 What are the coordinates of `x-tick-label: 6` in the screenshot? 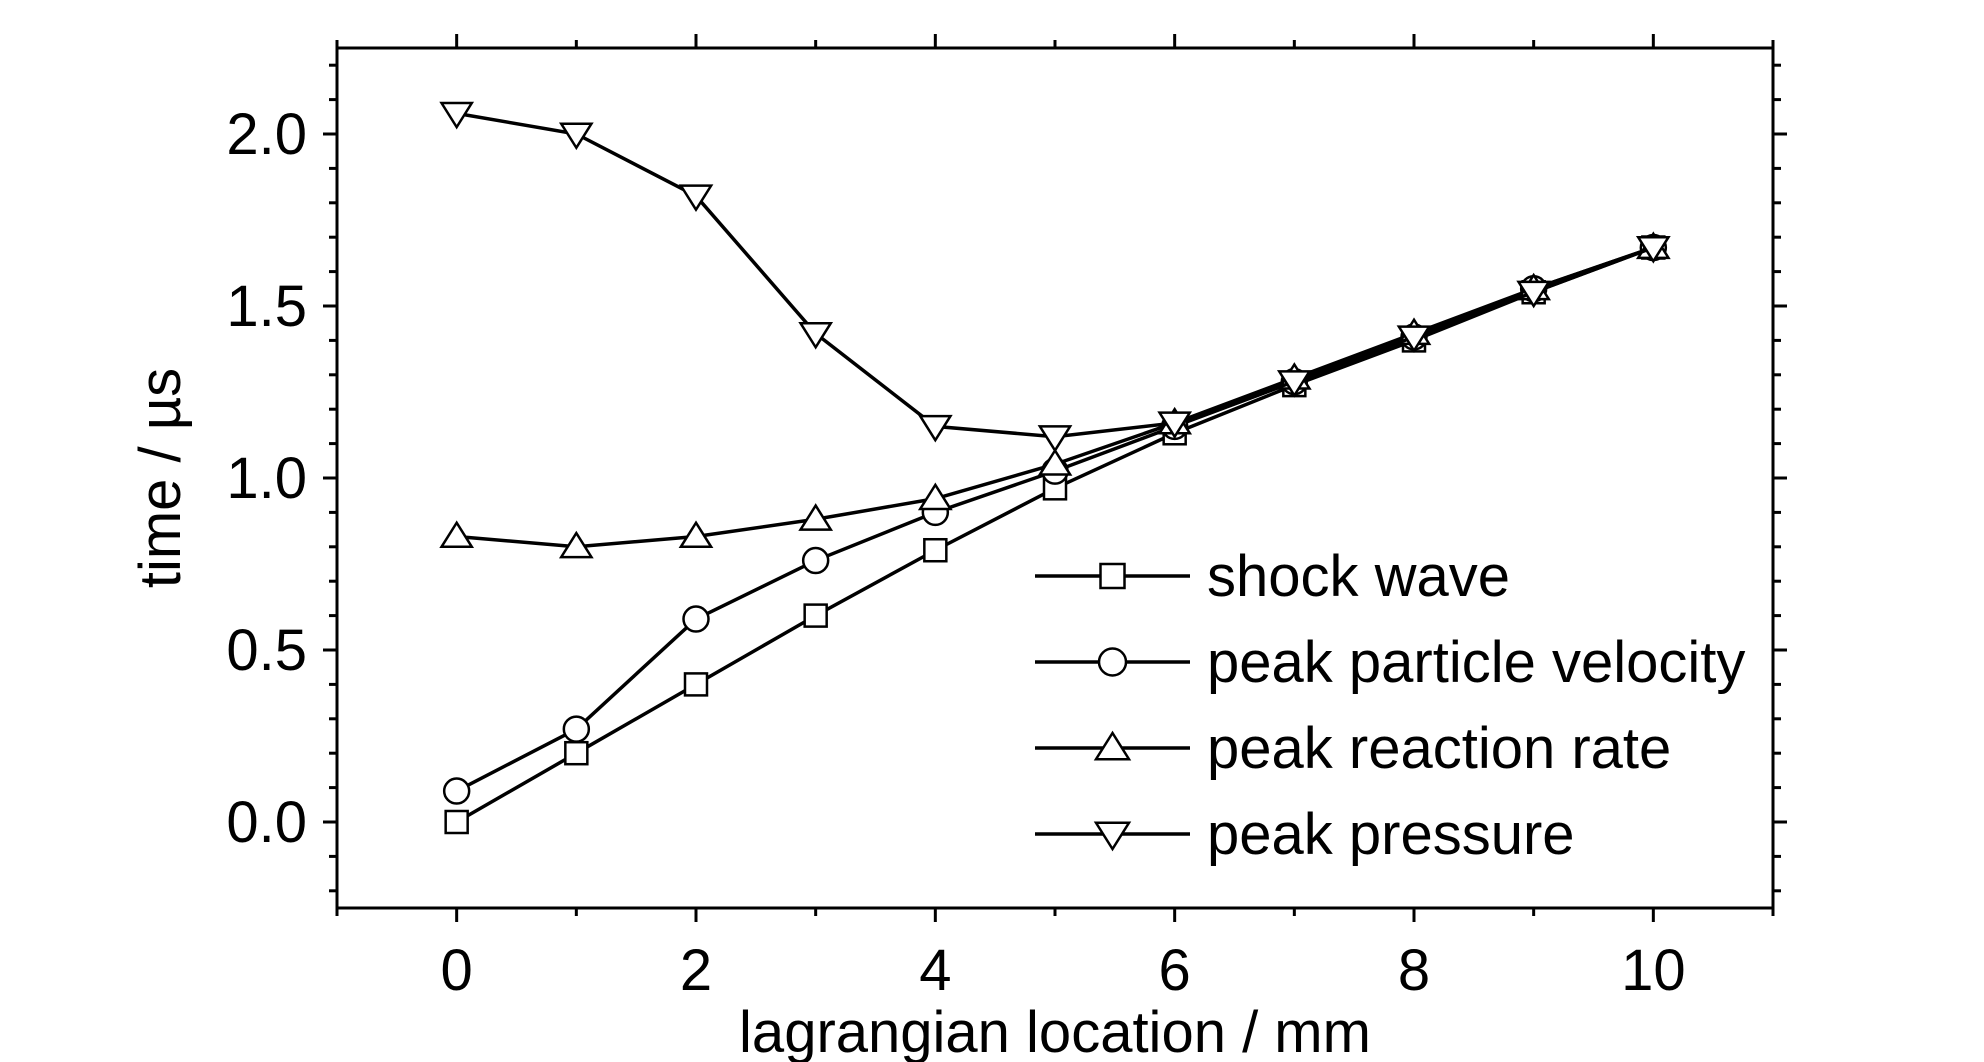 It's located at (1175, 970).